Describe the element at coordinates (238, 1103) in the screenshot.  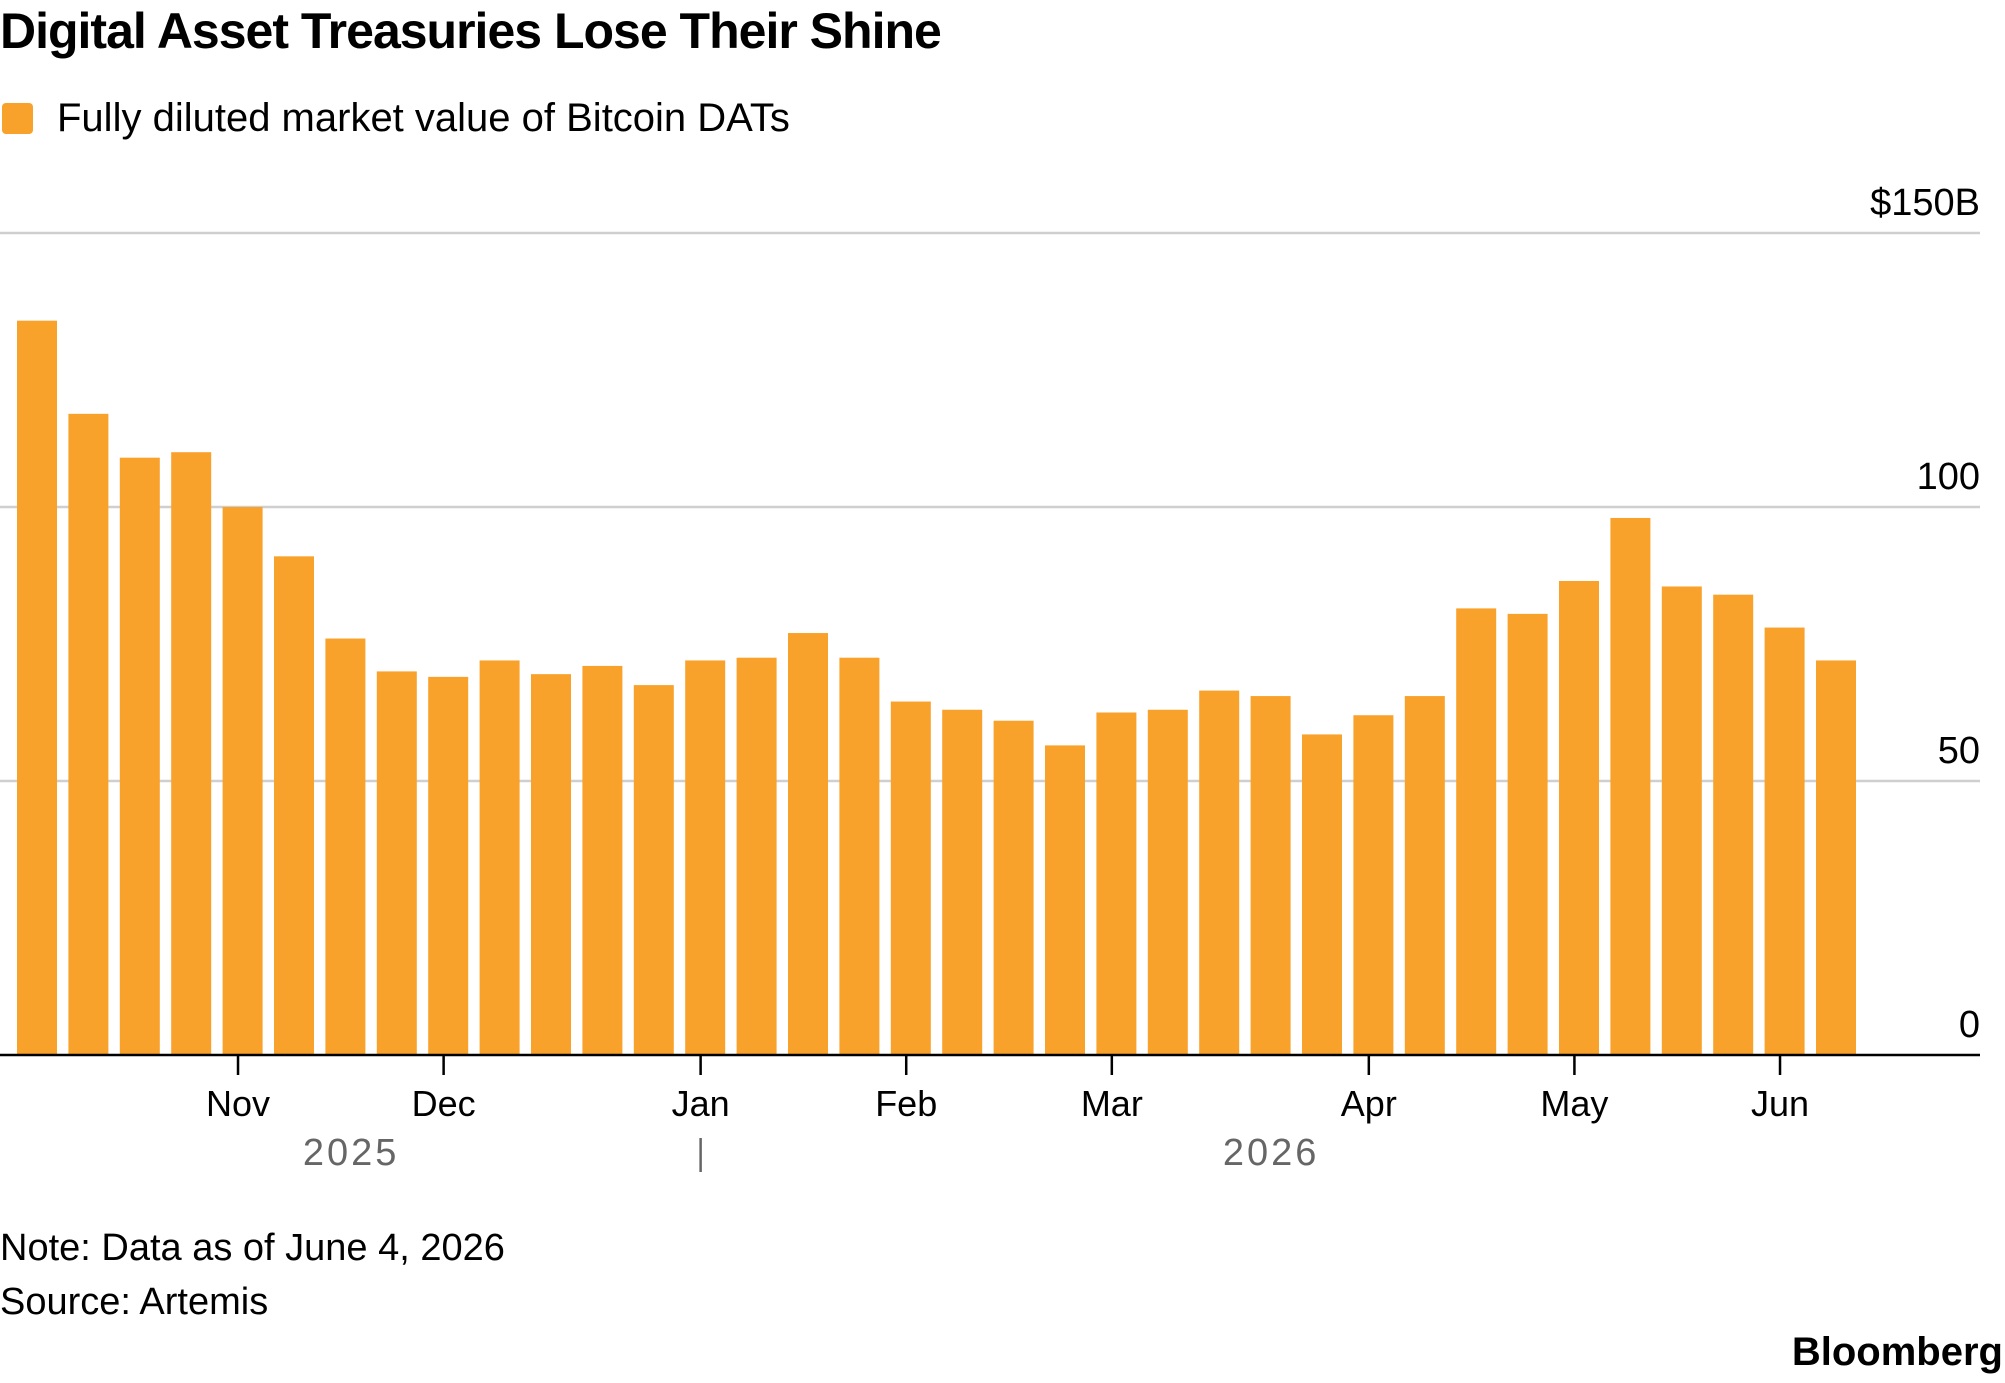
I see `x-tick-label: Nov` at that location.